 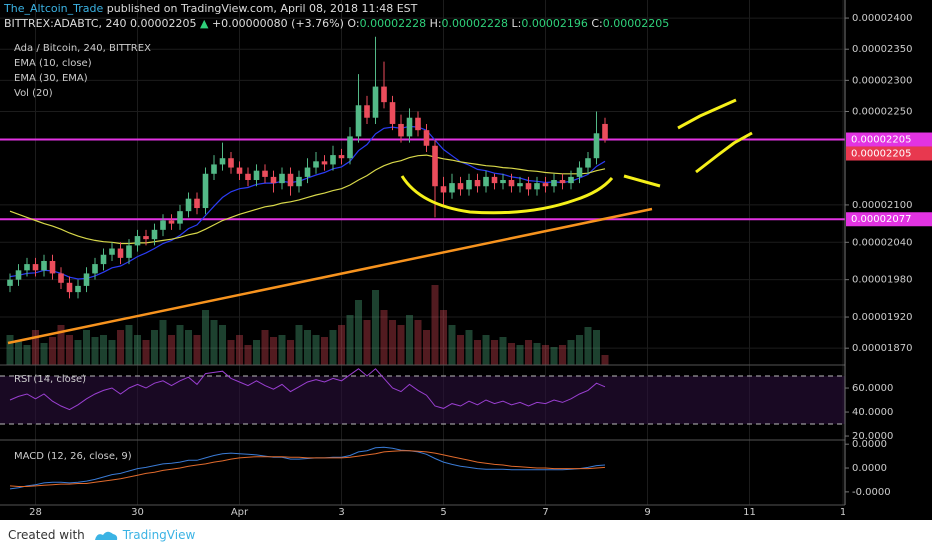 What do you see at coordinates (307, 325) in the screenshot?
I see `volume` at bounding box center [307, 325].